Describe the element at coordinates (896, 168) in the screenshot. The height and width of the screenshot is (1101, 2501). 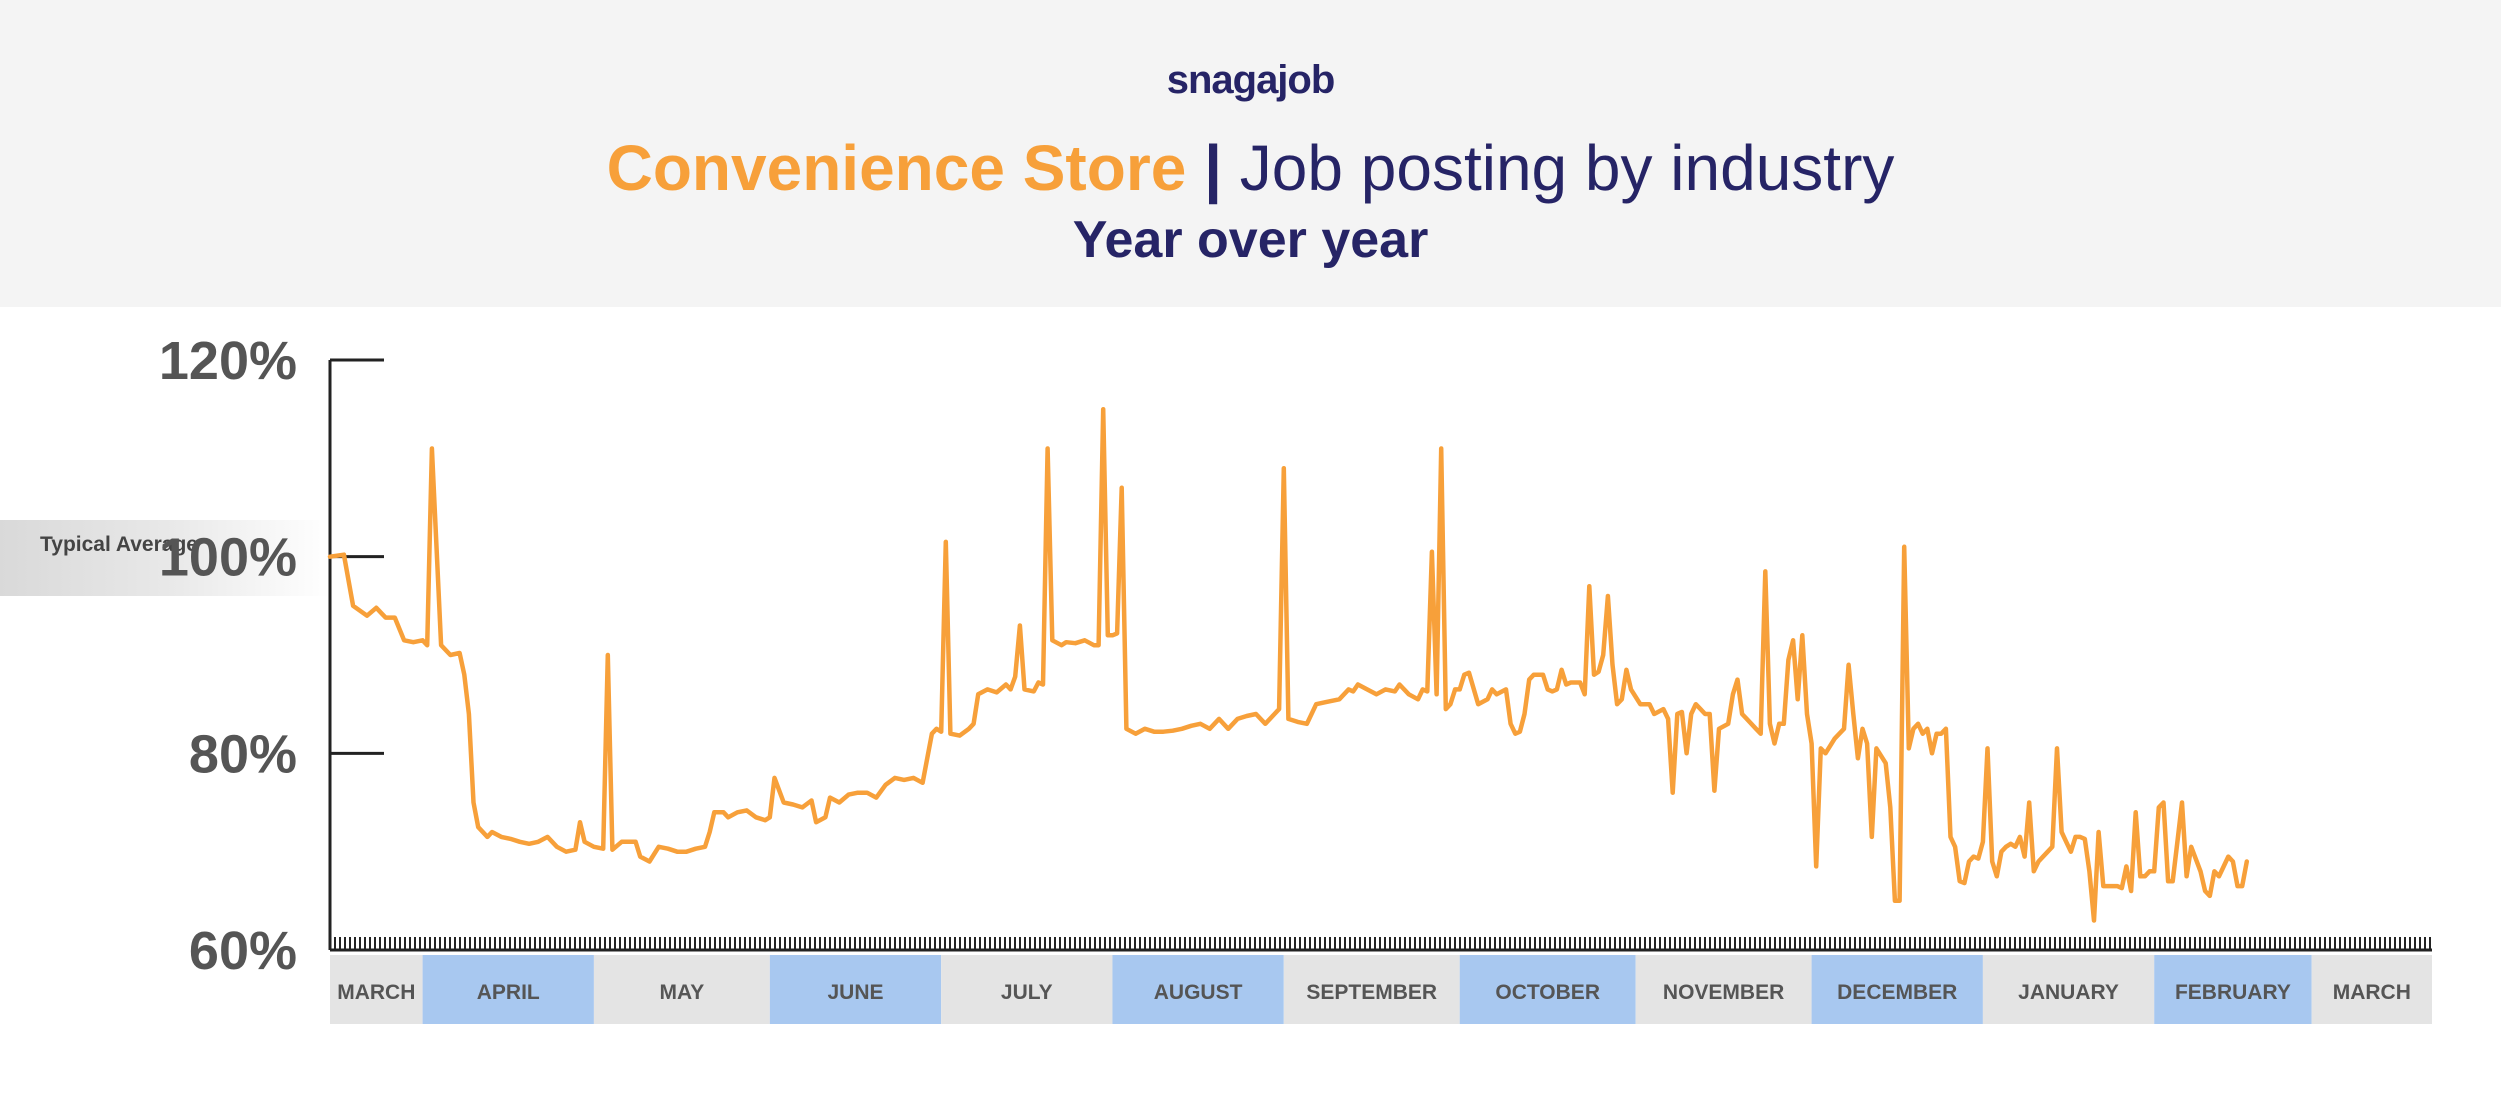
I see `title-industry: Convenience Store` at that location.